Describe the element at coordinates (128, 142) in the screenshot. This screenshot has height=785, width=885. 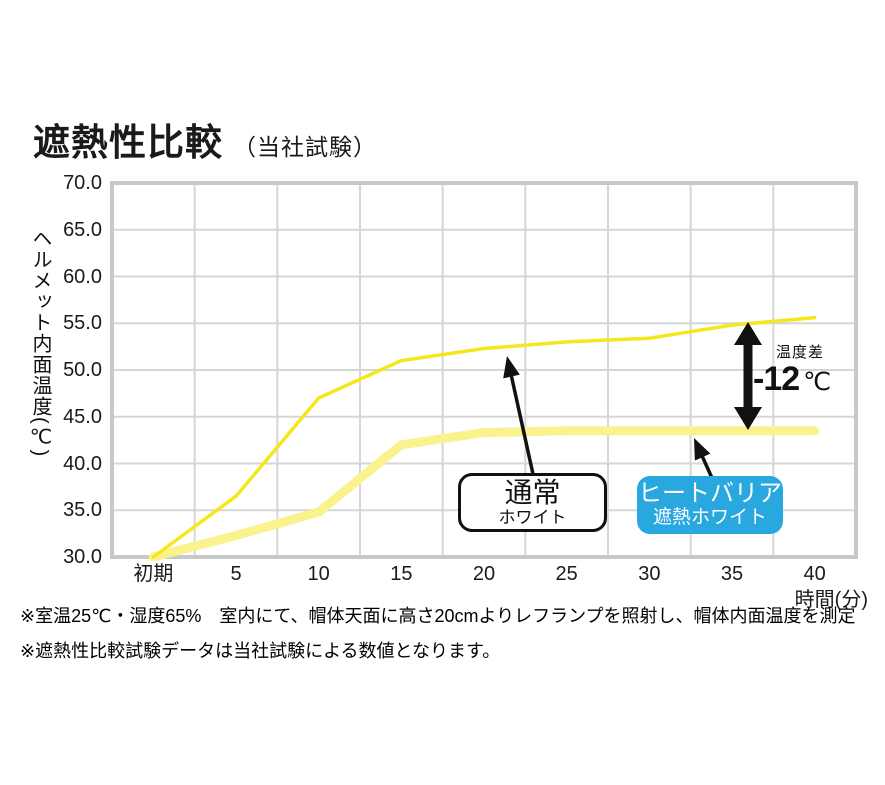
I see `page-title: 遮熱性比較` at that location.